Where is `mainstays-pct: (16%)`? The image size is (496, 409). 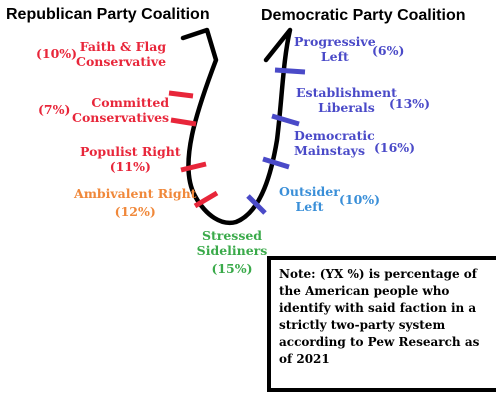
mainstays-pct: (16%) is located at coordinates (395, 147).